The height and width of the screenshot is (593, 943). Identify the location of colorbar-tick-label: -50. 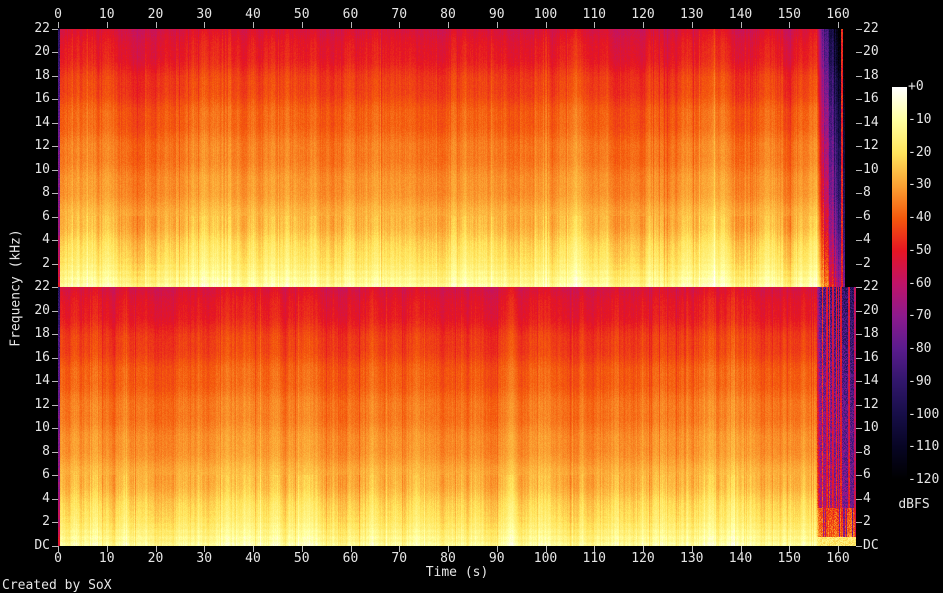
(920, 250).